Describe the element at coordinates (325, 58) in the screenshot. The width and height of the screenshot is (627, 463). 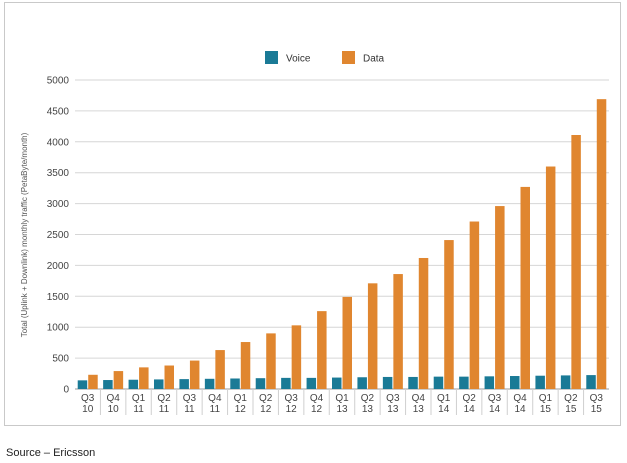
I see `legend: Voice Data` at that location.